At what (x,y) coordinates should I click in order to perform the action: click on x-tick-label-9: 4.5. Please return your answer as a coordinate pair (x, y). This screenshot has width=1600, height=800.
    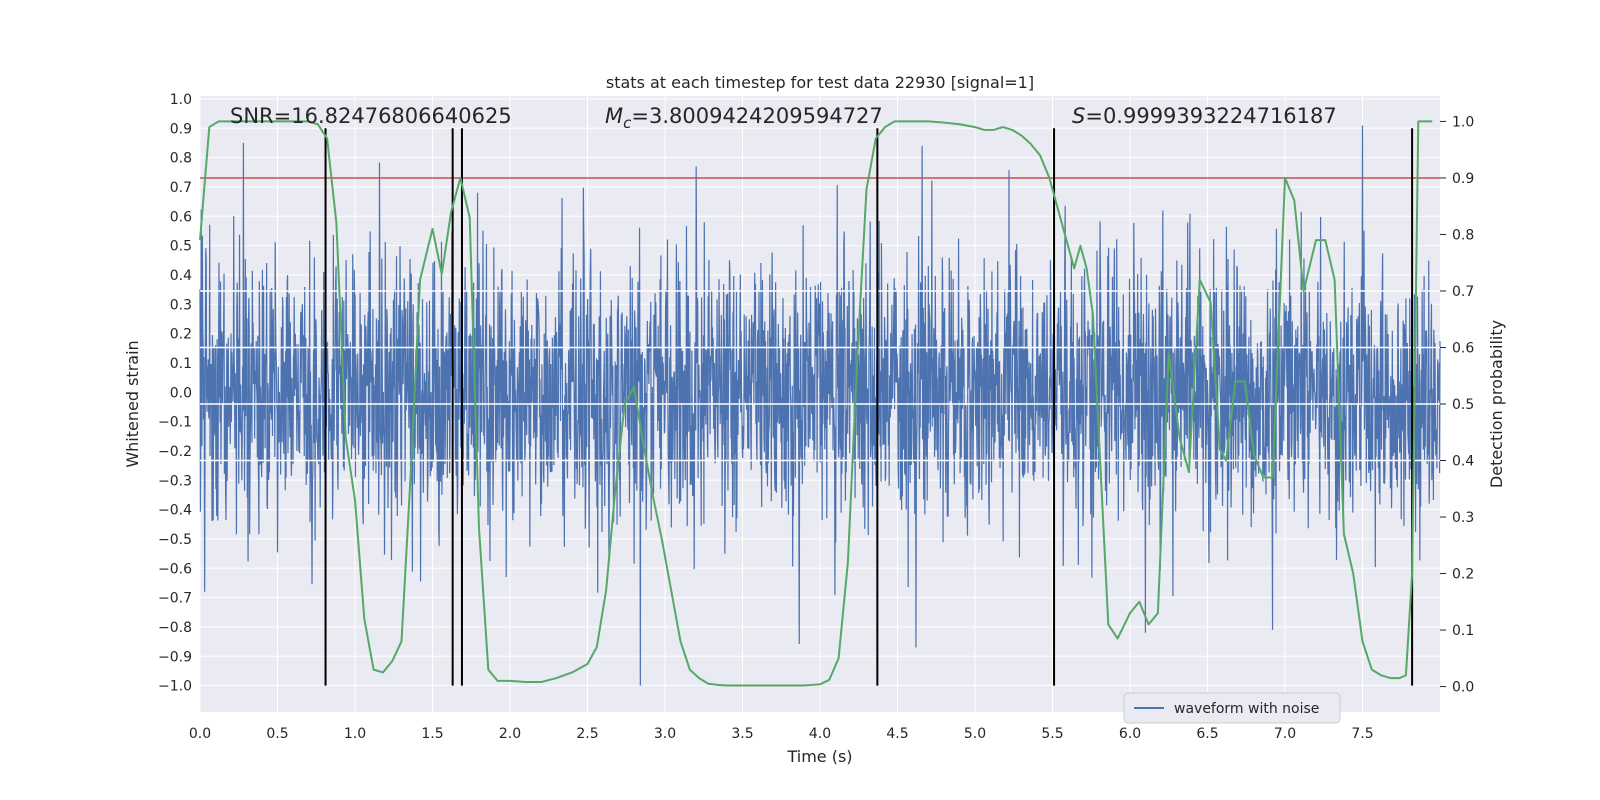
    Looking at the image, I should click on (897, 734).